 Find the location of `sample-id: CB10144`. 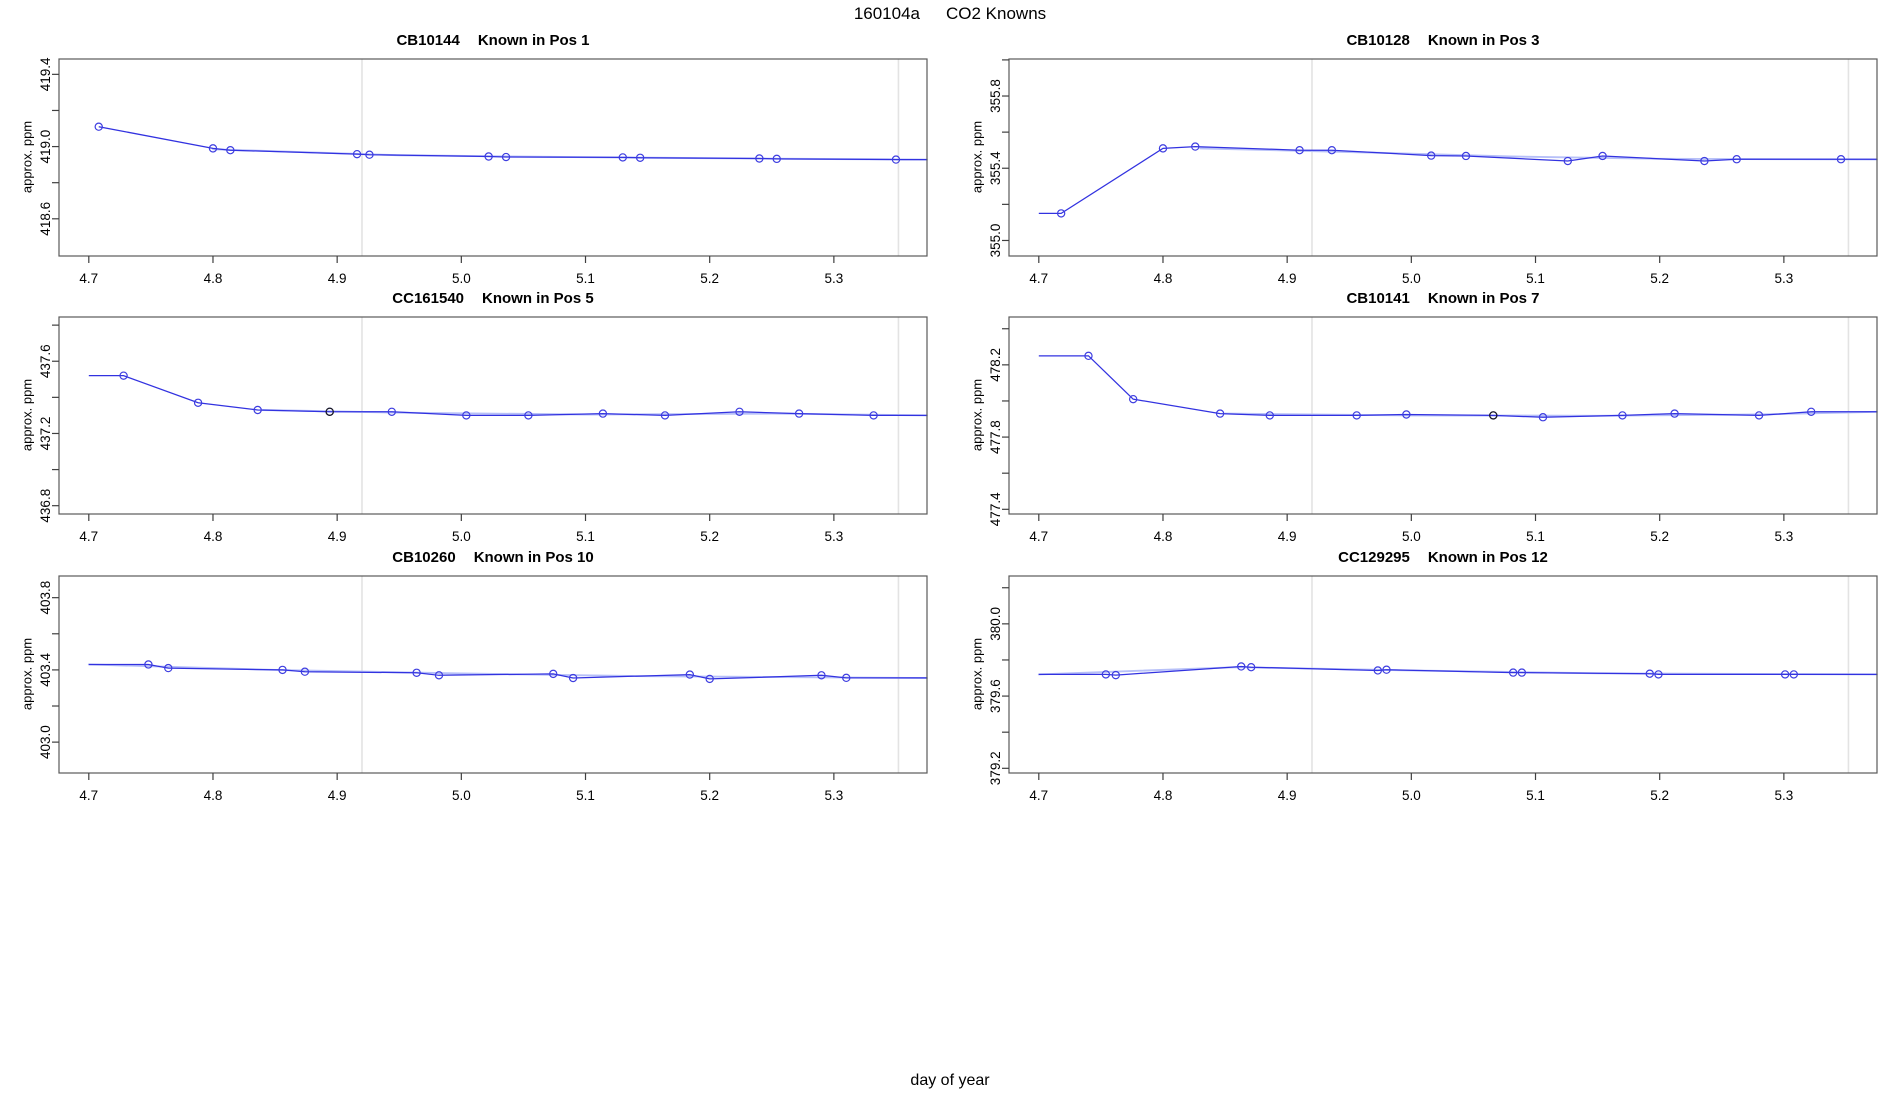

sample-id: CB10144 is located at coordinates (428, 40).